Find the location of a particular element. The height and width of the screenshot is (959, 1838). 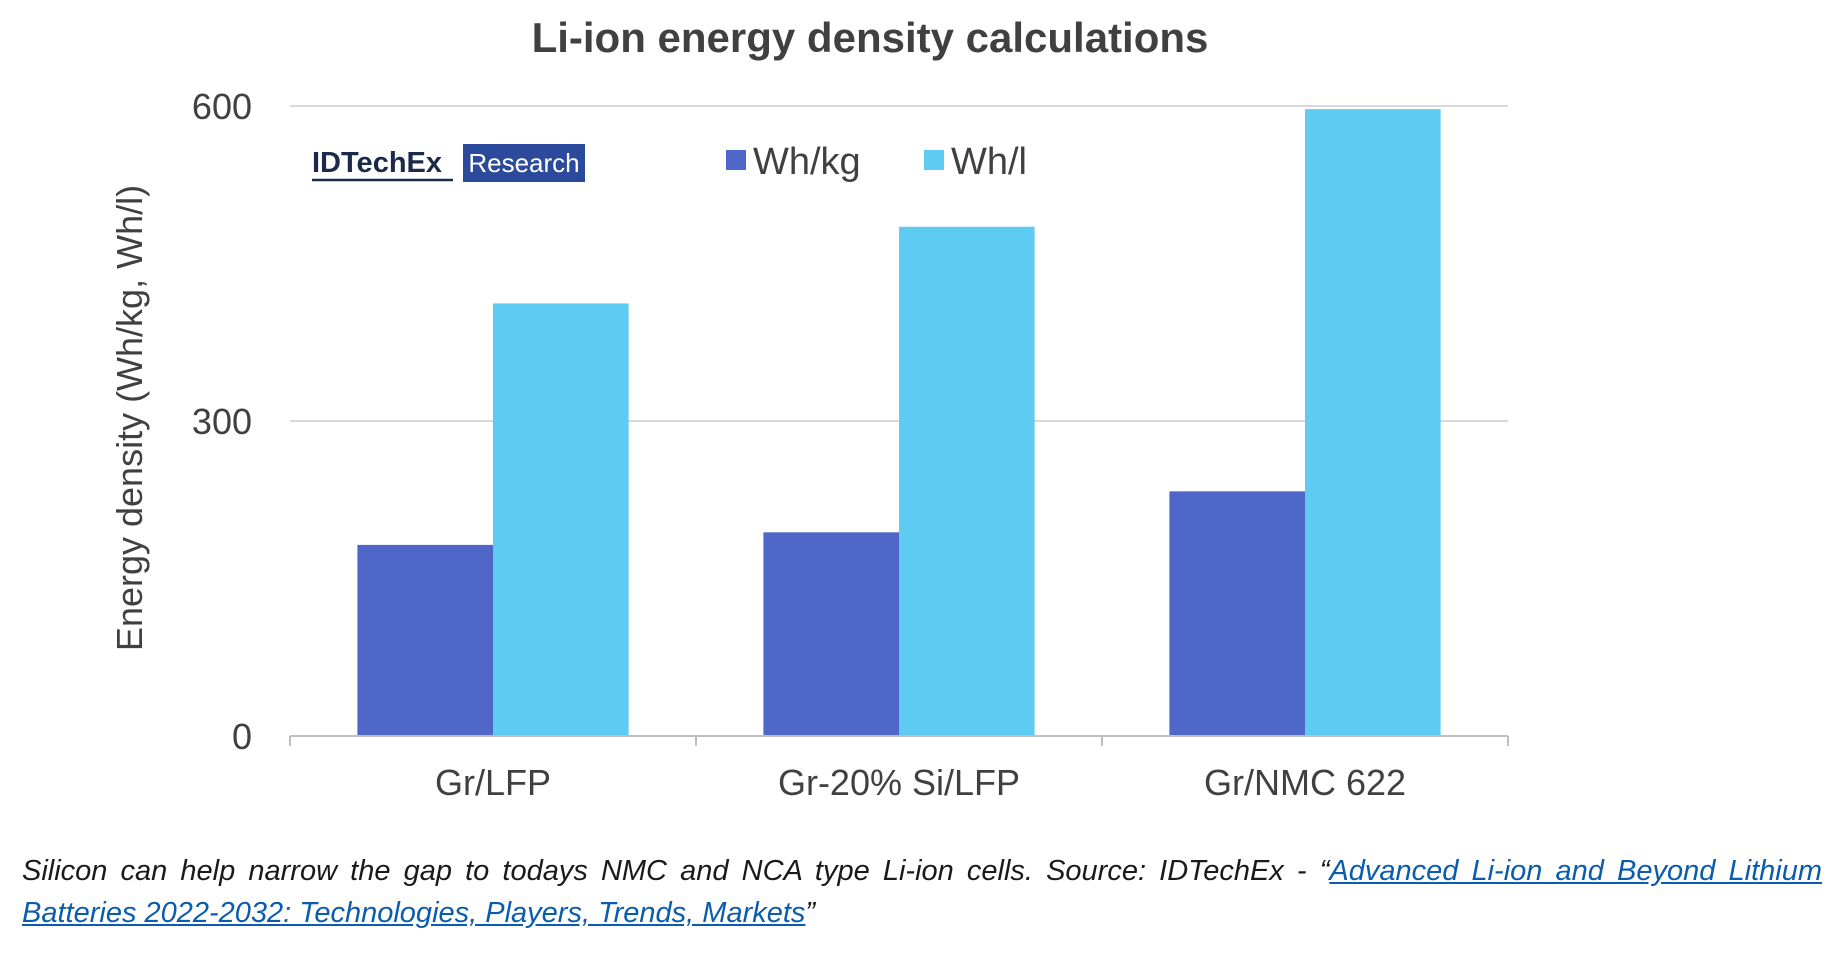

x-tick-label-gr-nmc-622: Gr/NMC 622 is located at coordinates (1305, 782).